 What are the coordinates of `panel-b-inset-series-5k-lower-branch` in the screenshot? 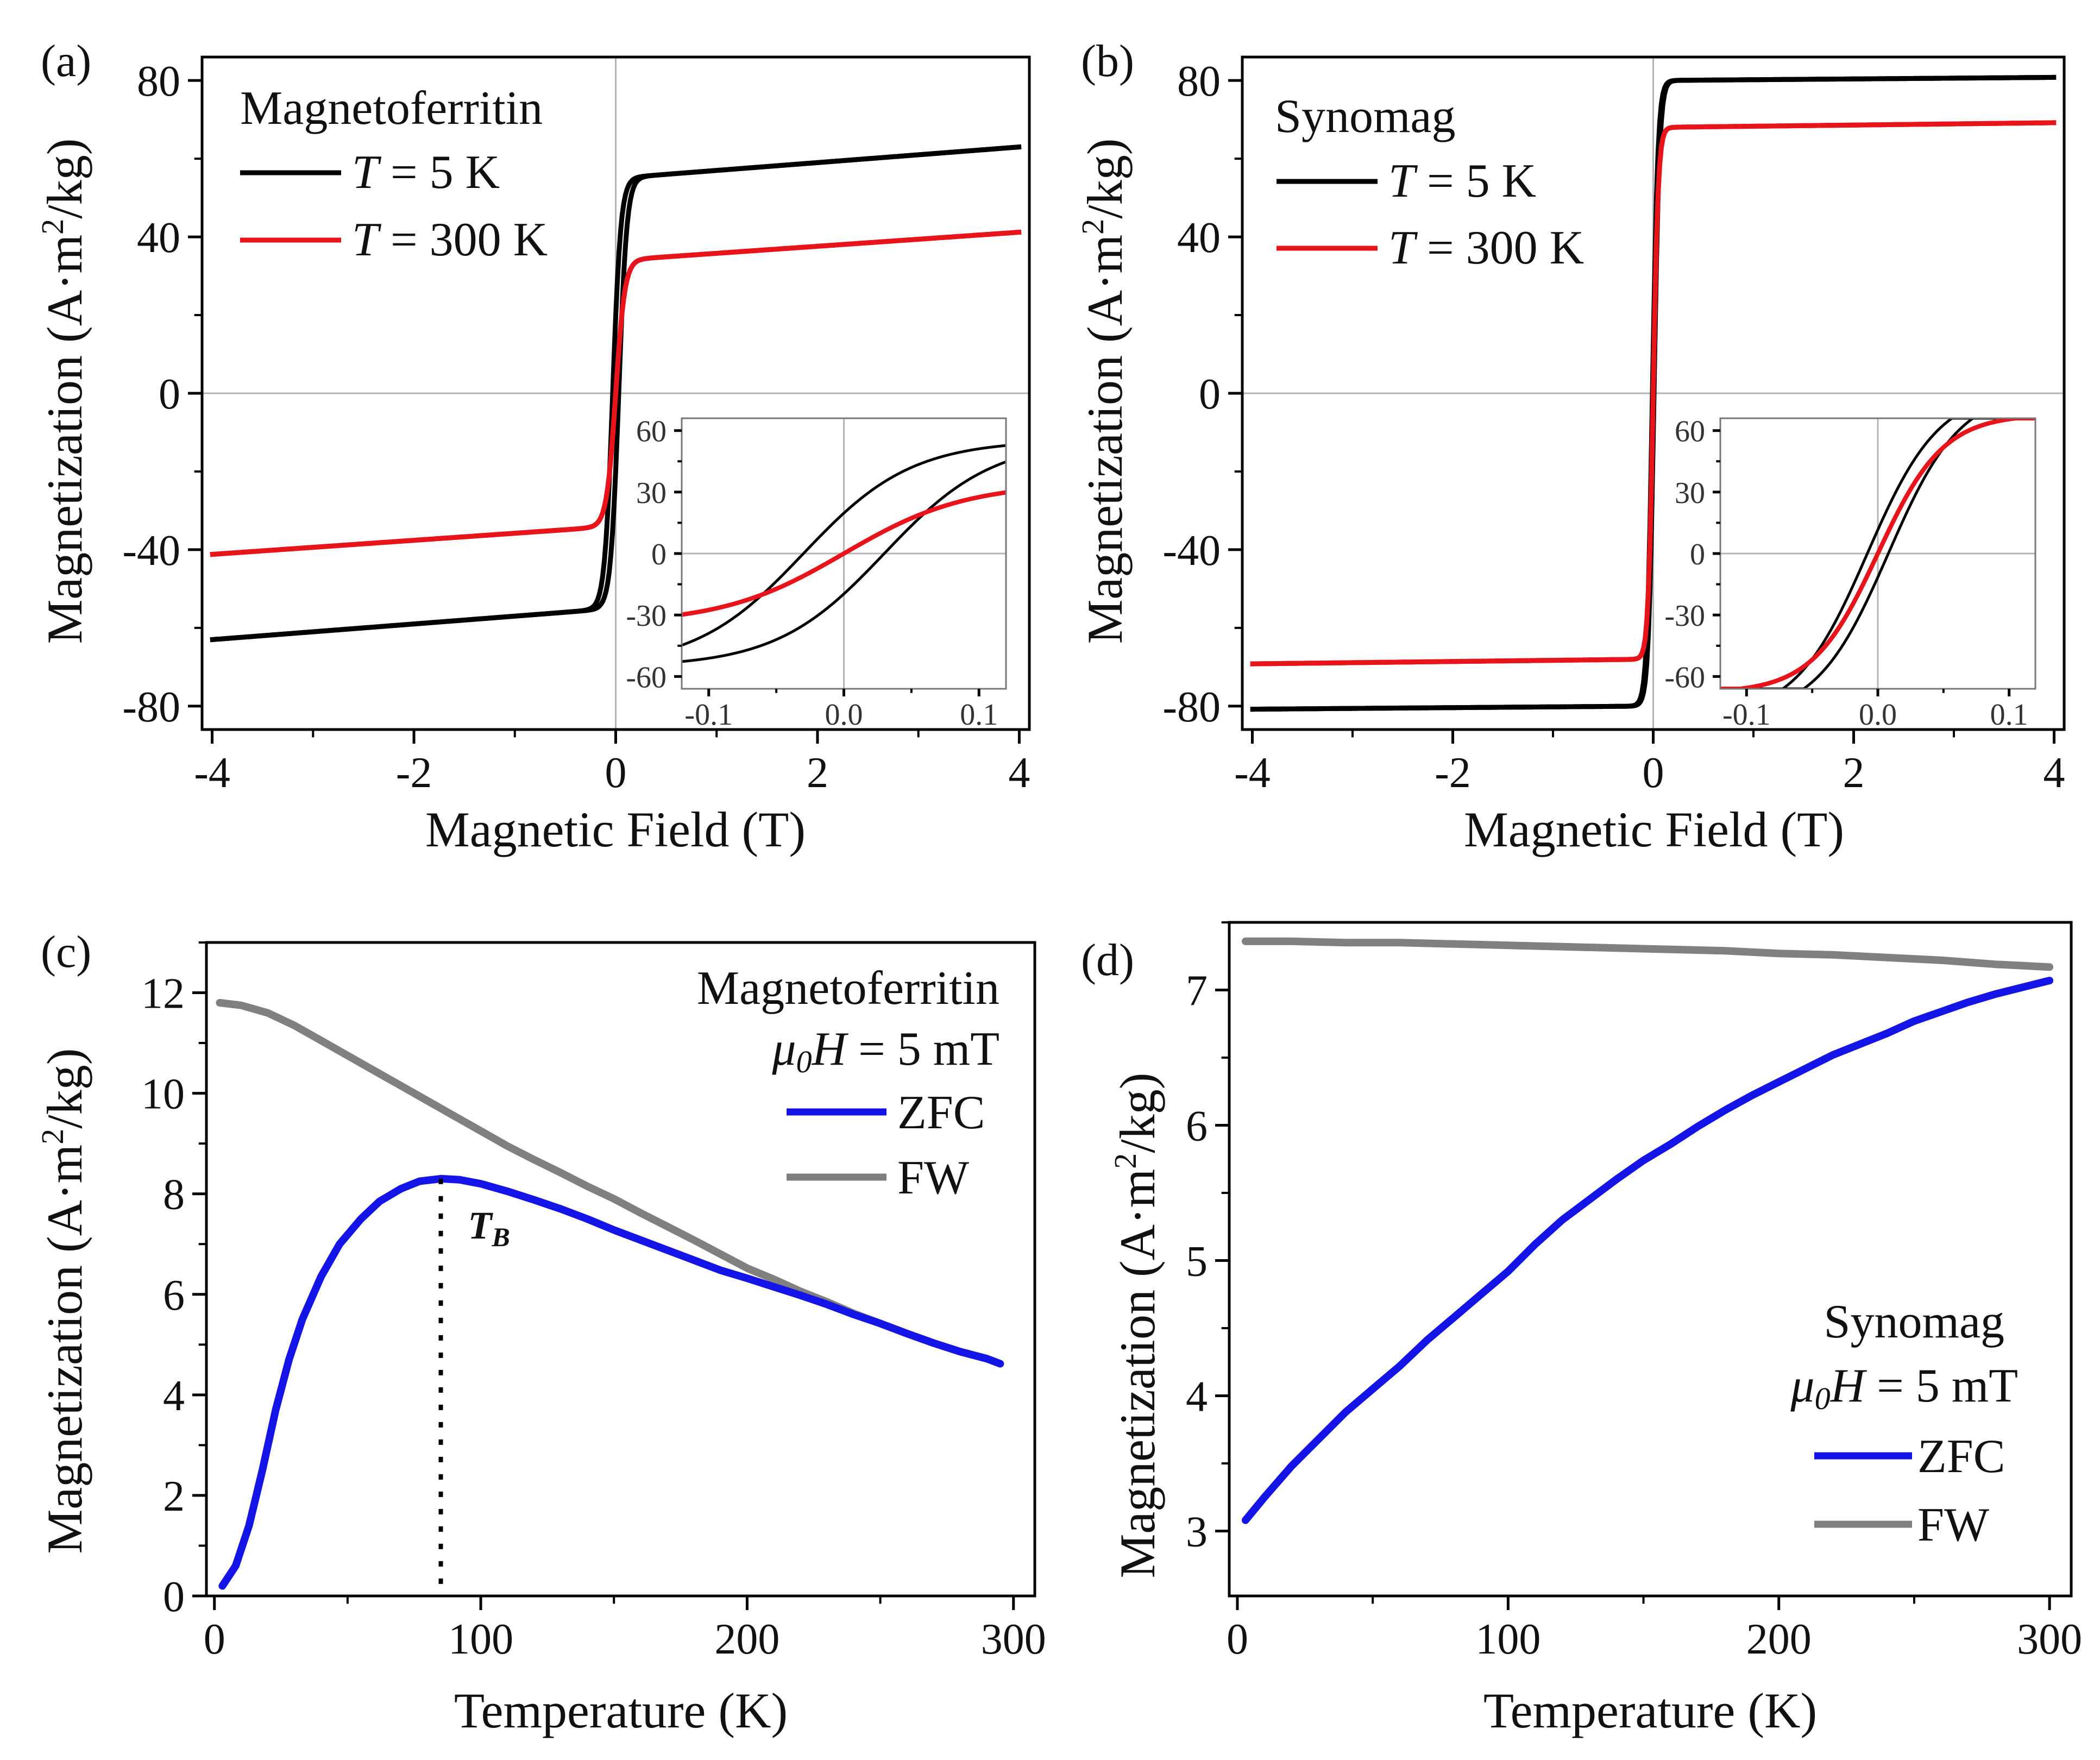 It's located at (1877, 553).